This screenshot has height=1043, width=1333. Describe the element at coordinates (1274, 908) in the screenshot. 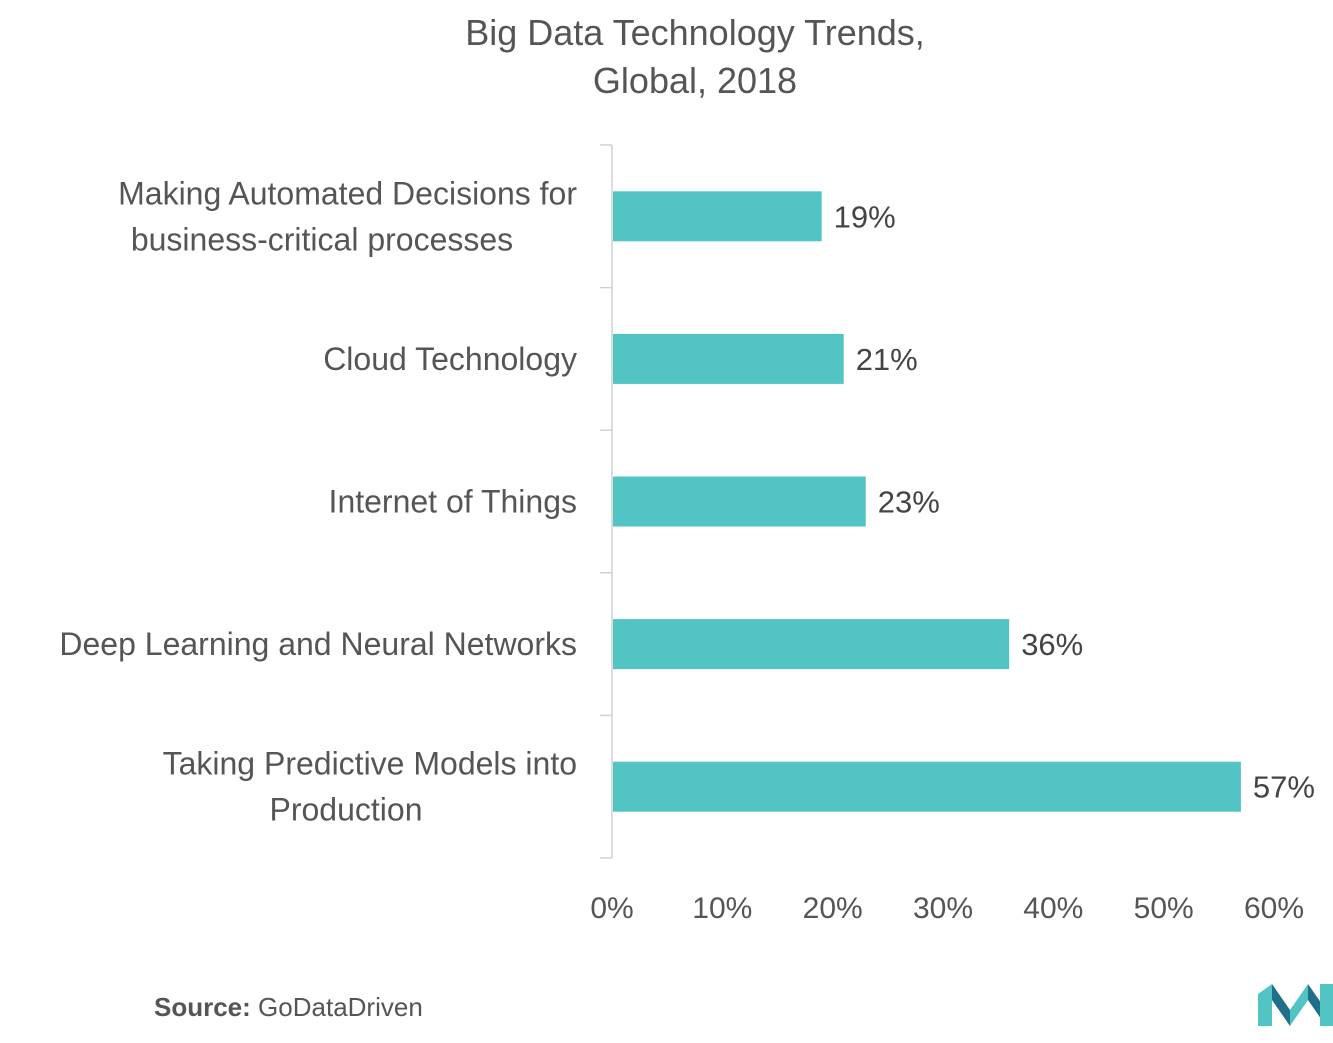

I see `x-tick-label-60: 60%` at that location.